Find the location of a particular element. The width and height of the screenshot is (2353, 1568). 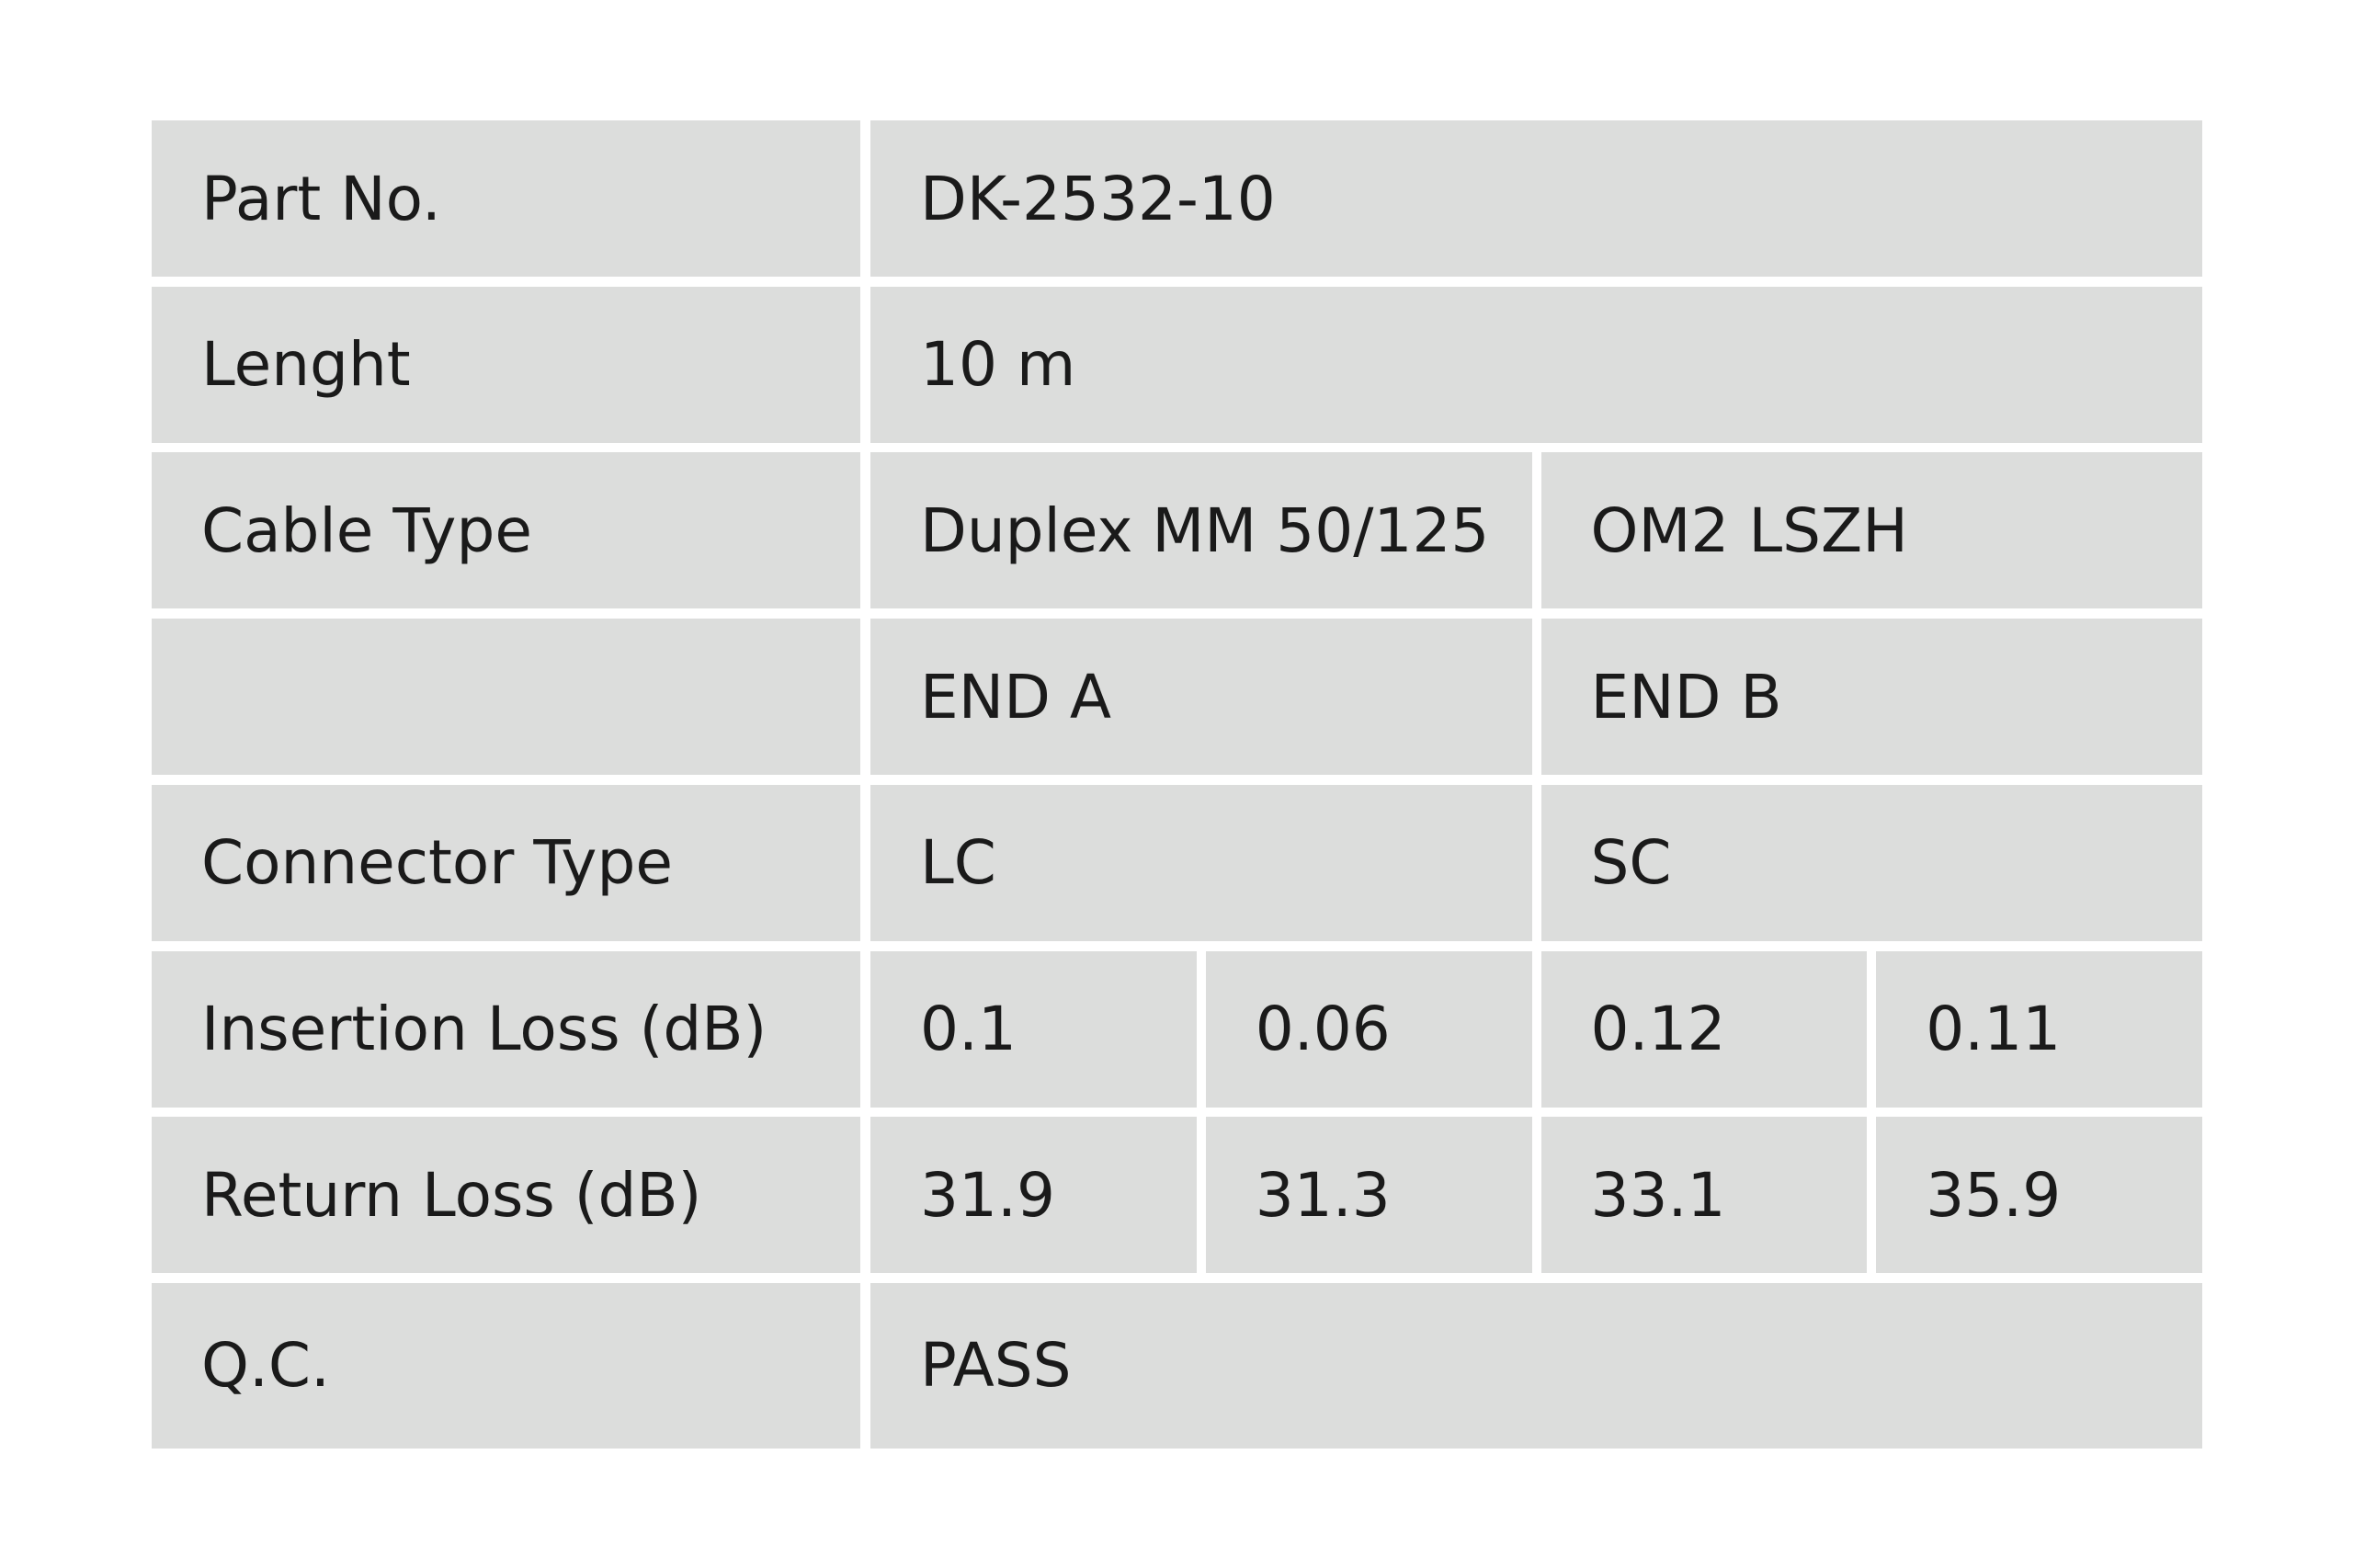

row-value: PASS is located at coordinates (1536, 1365).